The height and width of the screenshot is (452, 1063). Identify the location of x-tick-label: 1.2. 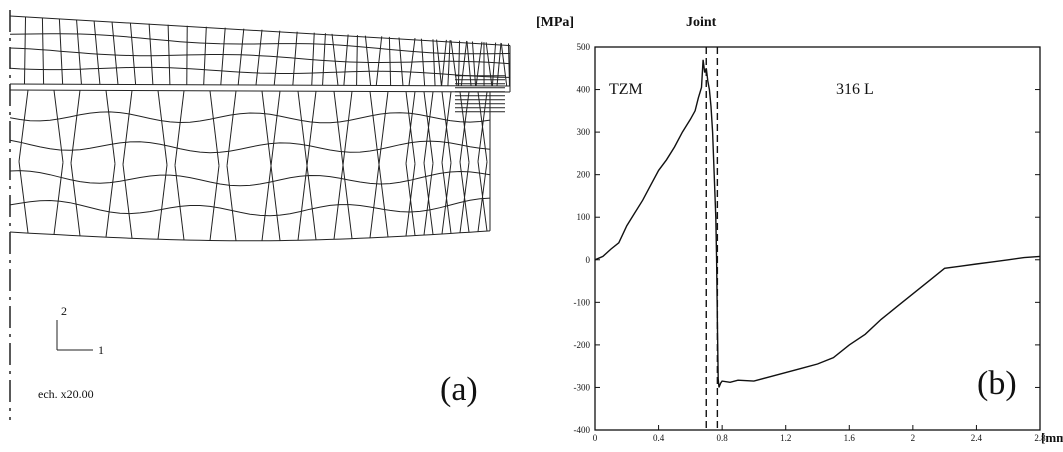
(785, 438).